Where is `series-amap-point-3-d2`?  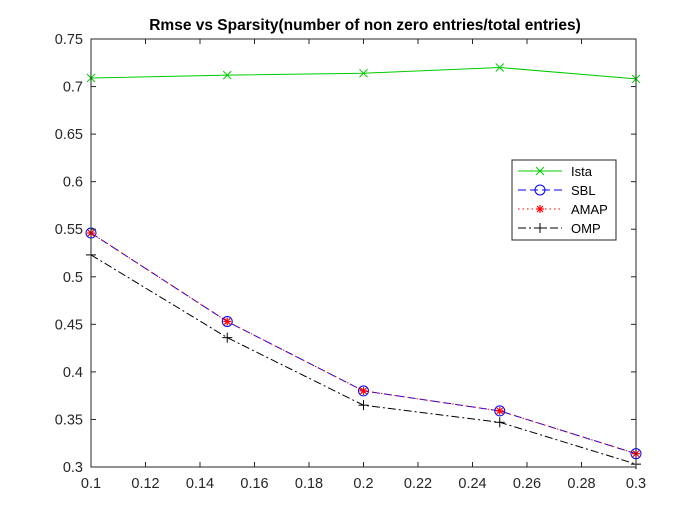 series-amap-point-3-d2 is located at coordinates (500, 411).